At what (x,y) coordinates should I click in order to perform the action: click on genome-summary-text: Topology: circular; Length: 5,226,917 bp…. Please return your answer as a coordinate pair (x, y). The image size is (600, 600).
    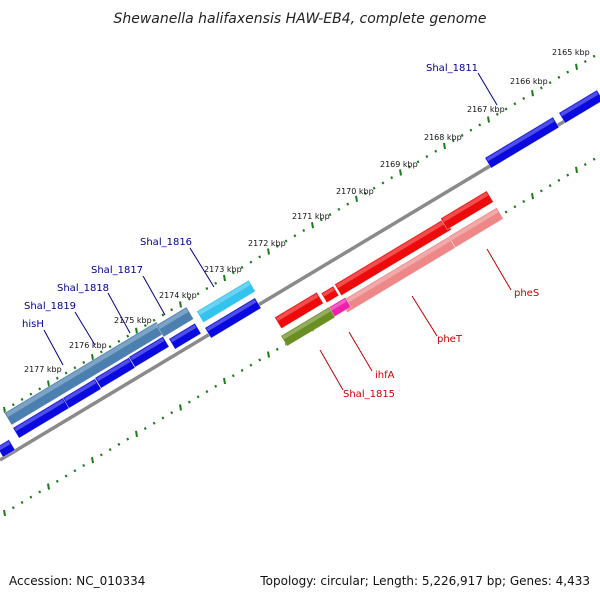
    Looking at the image, I should click on (425, 581).